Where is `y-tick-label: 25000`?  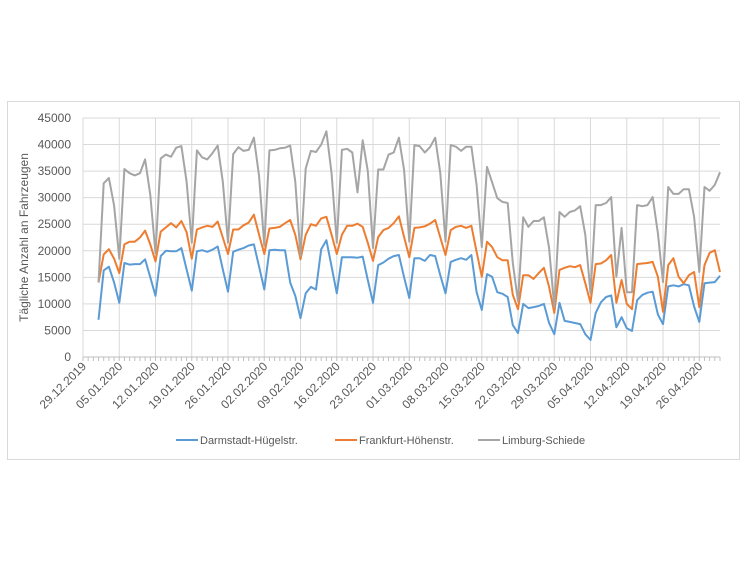 y-tick-label: 25000 is located at coordinates (55, 224).